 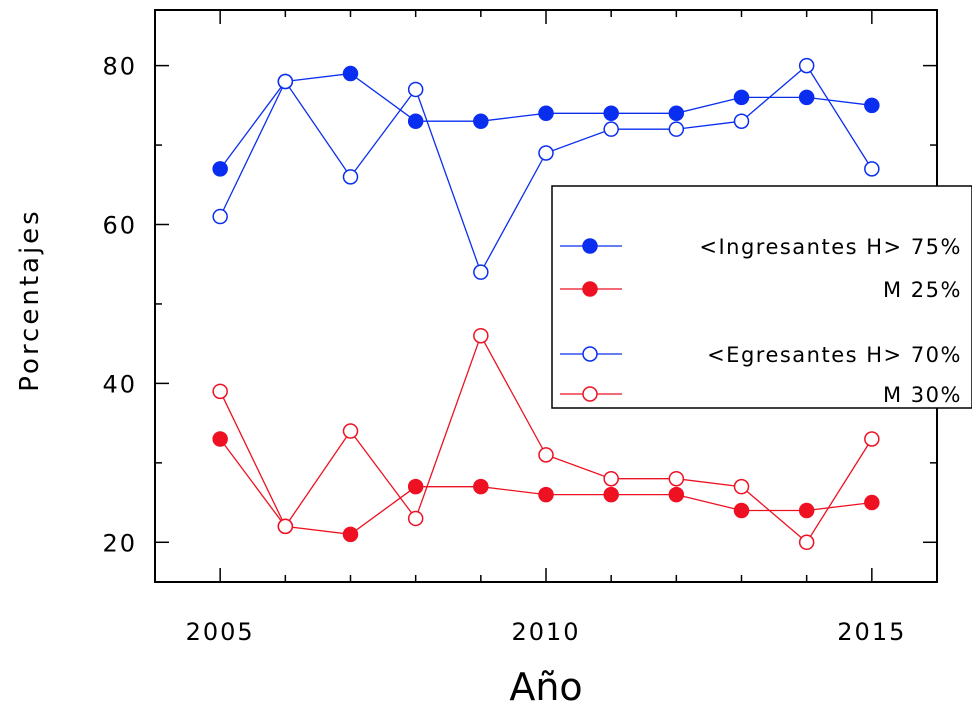 I want to click on x-axis-title: Año, so click(x=545, y=686).